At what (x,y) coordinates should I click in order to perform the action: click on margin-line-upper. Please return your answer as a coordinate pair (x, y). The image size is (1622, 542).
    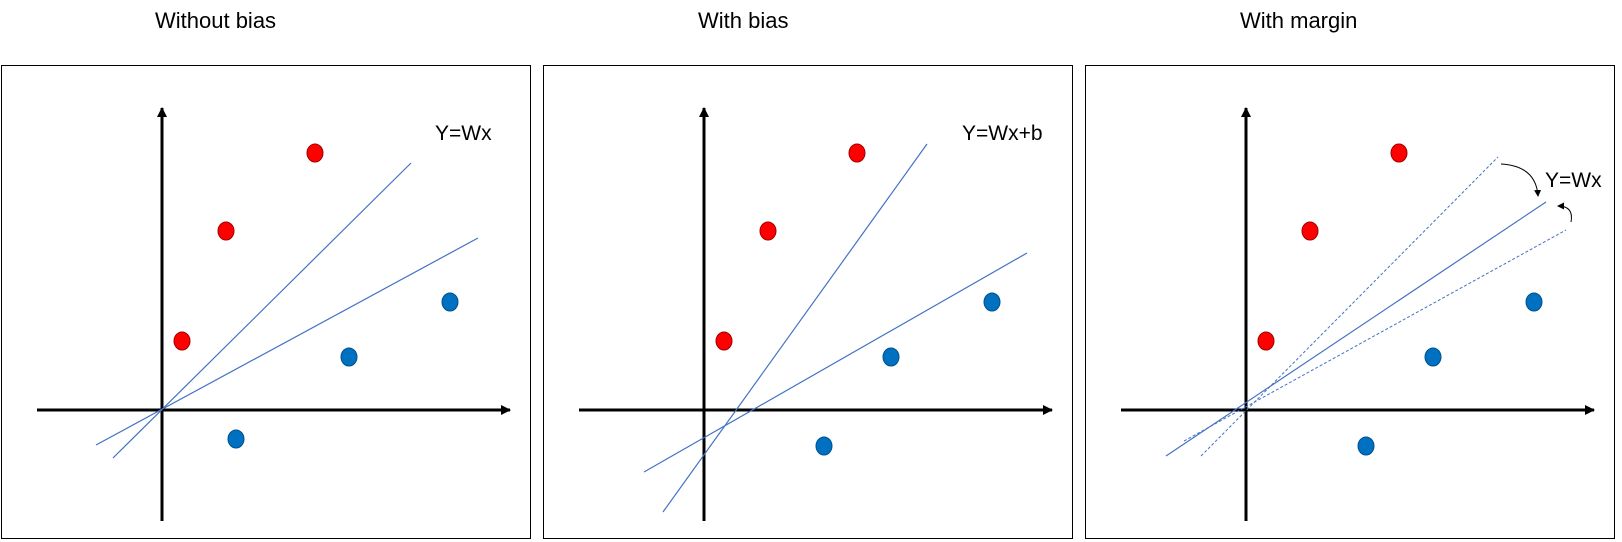
    Looking at the image, I should click on (1349, 306).